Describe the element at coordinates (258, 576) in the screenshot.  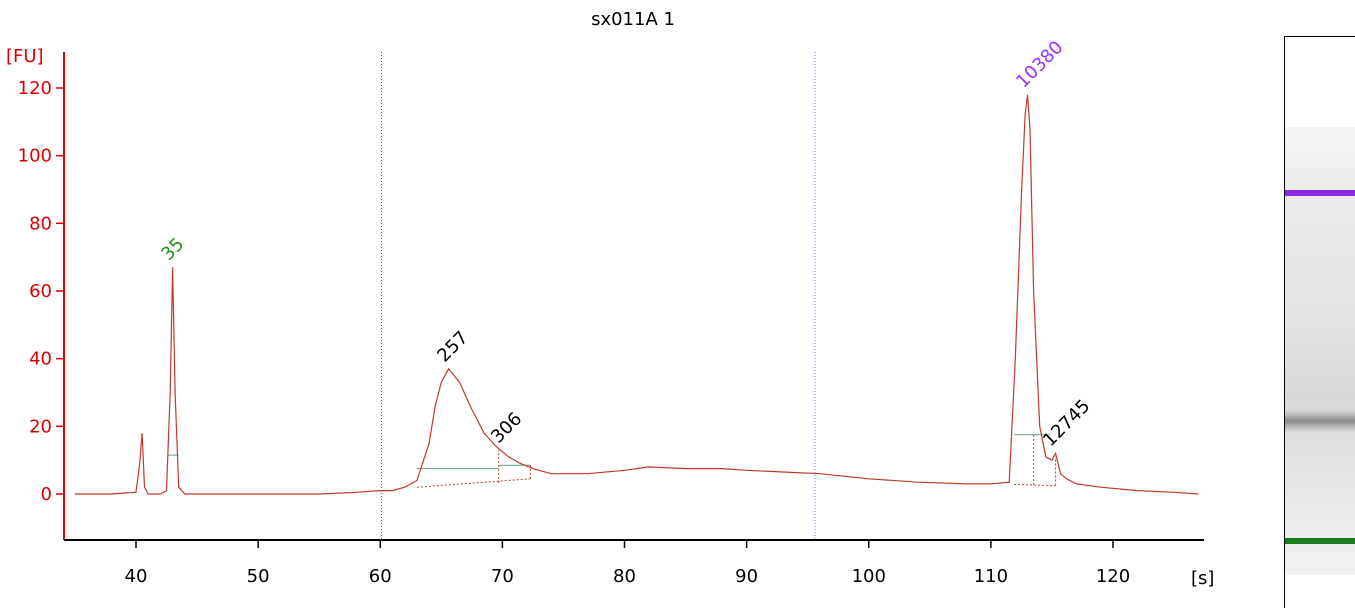
I see `x-tick-label: 50` at that location.